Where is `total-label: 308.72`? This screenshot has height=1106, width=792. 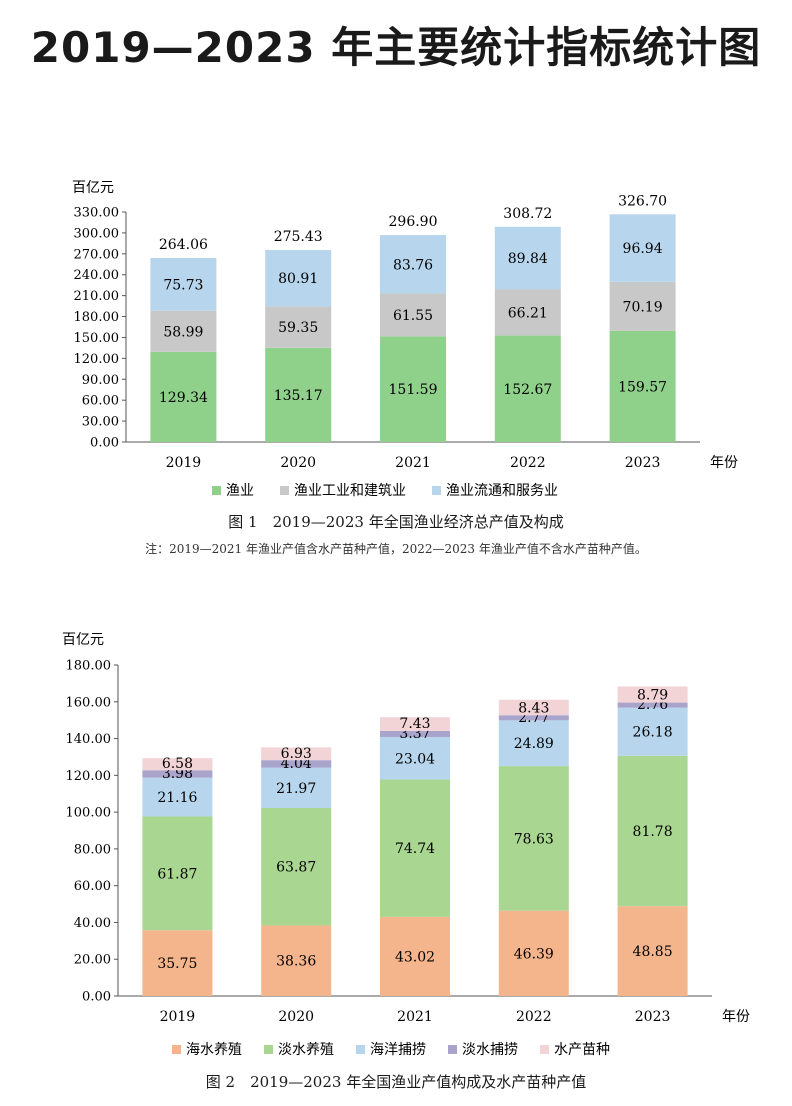
total-label: 308.72 is located at coordinates (527, 214).